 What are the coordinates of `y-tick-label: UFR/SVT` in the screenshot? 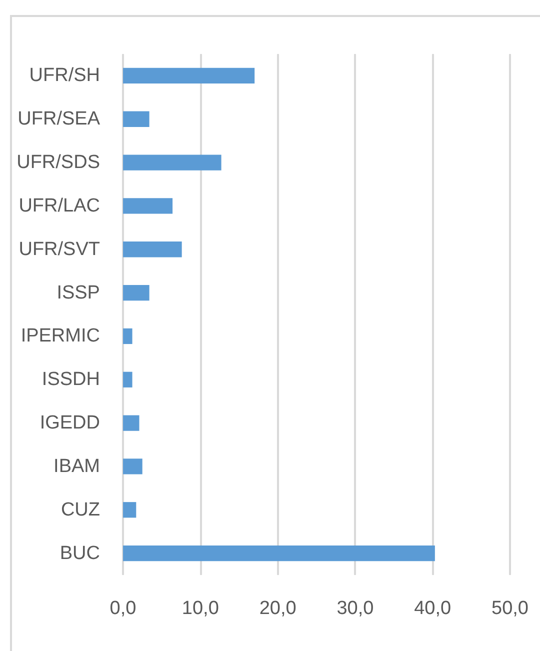 It's located at (59, 249).